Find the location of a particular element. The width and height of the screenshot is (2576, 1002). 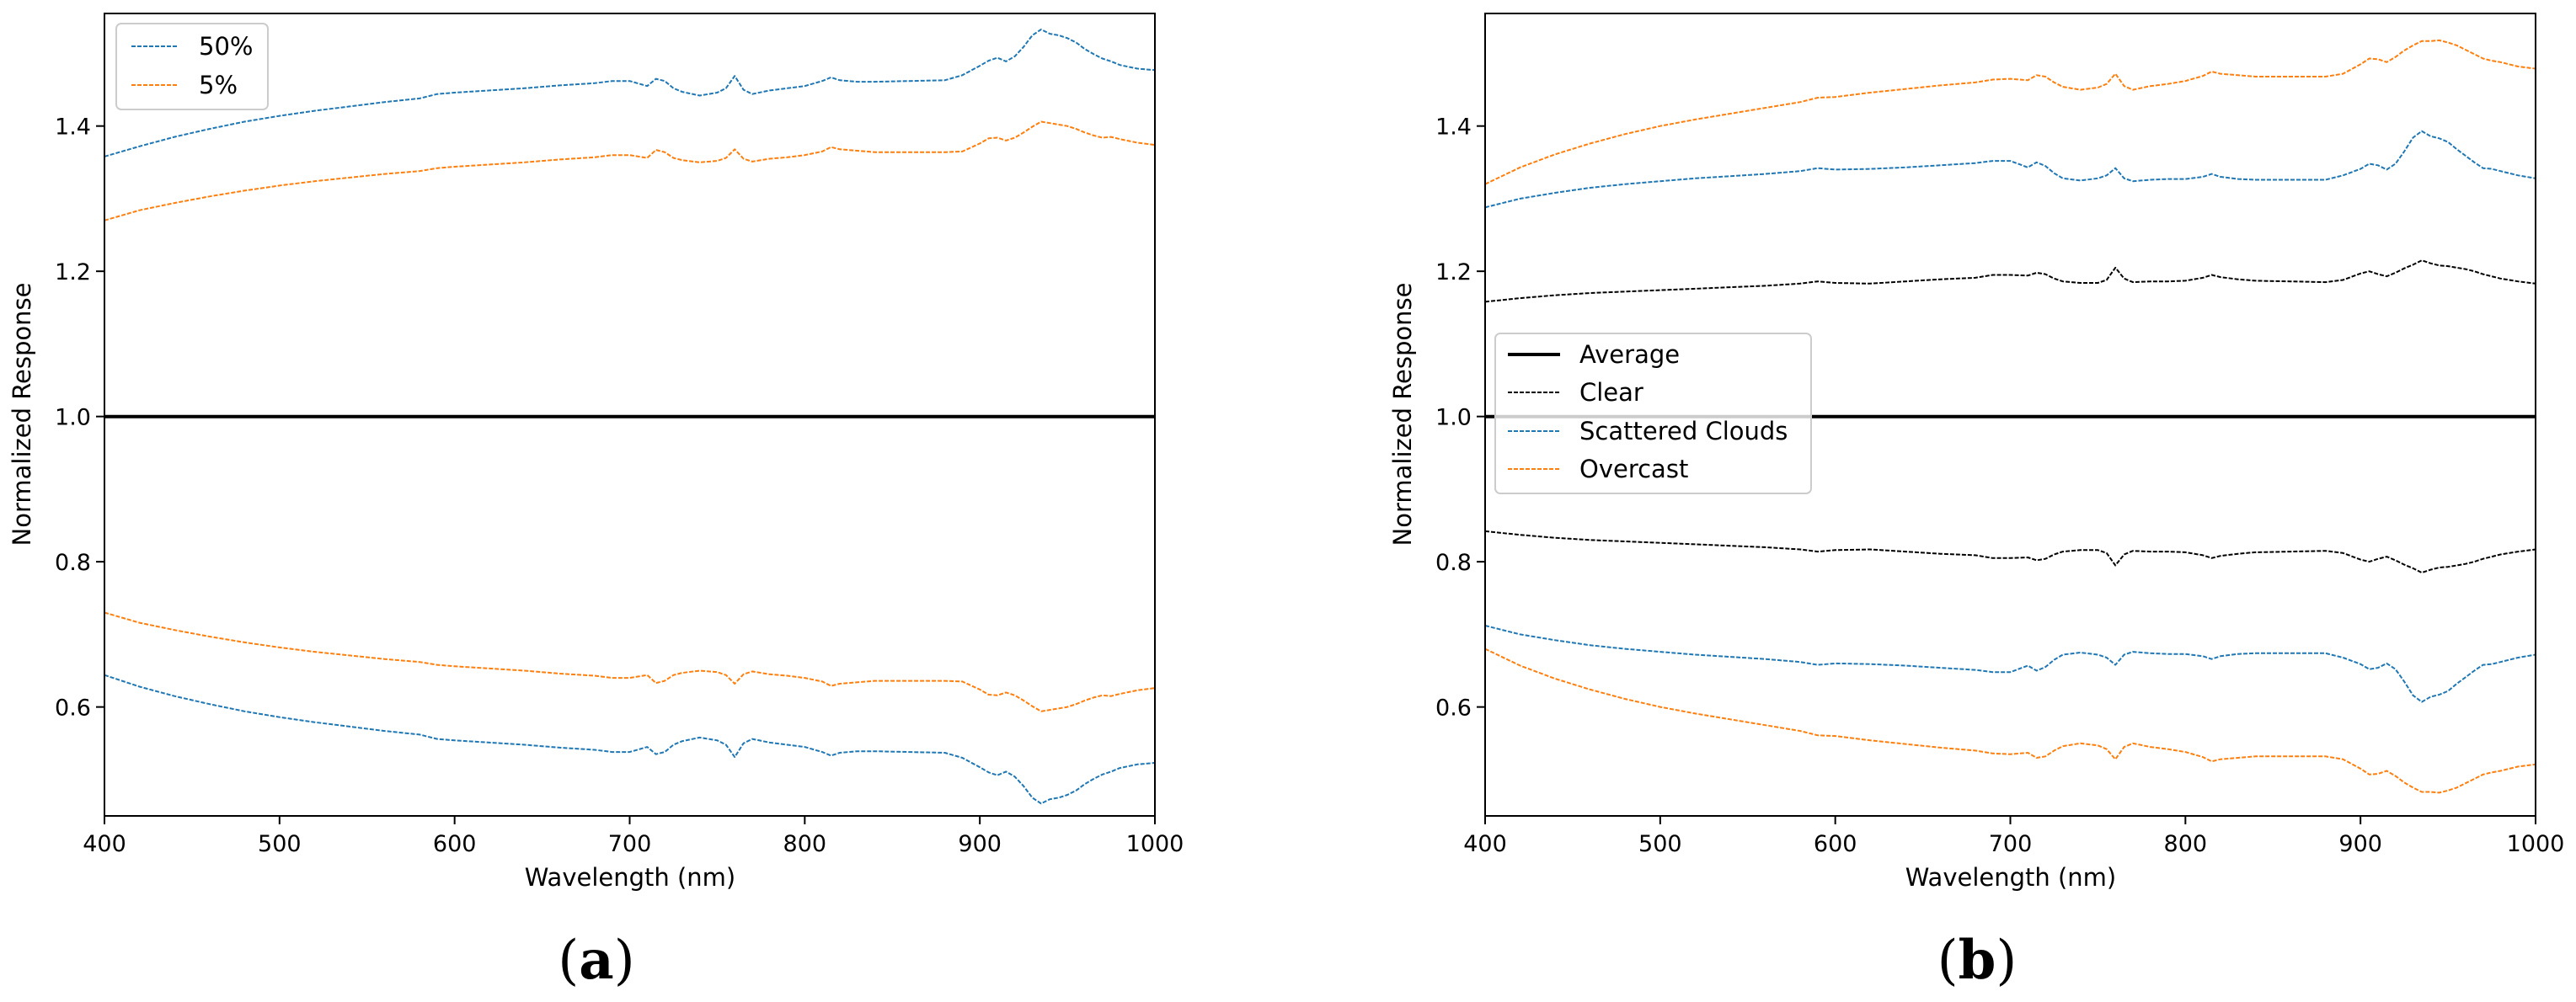

panel-a-legend: 50% 5% is located at coordinates (192, 67).